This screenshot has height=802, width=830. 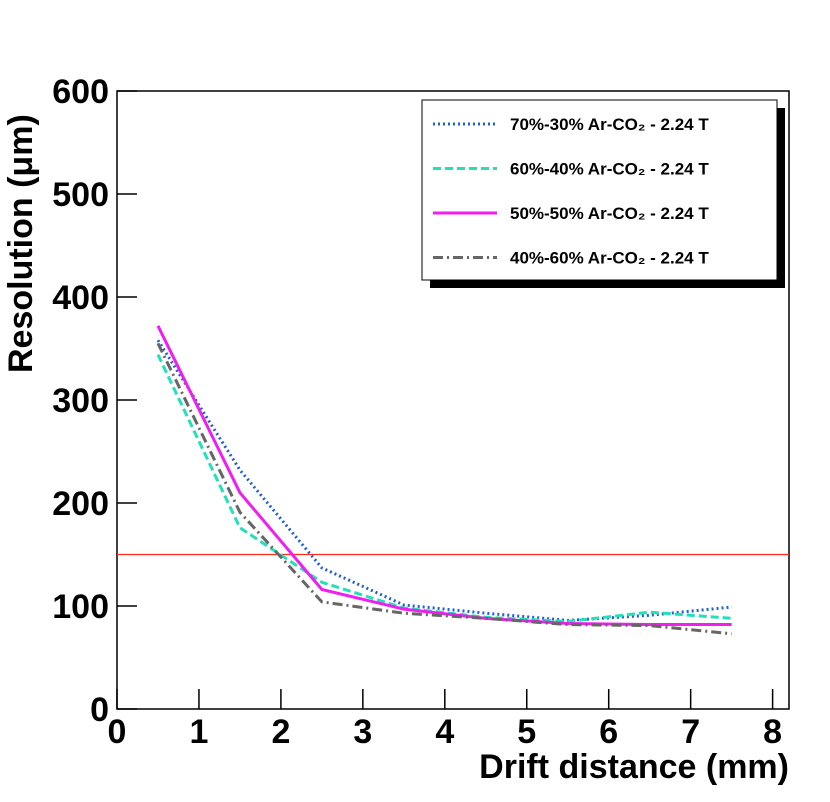 I want to click on y-axis-title: Resolution (μm), so click(x=21, y=243).